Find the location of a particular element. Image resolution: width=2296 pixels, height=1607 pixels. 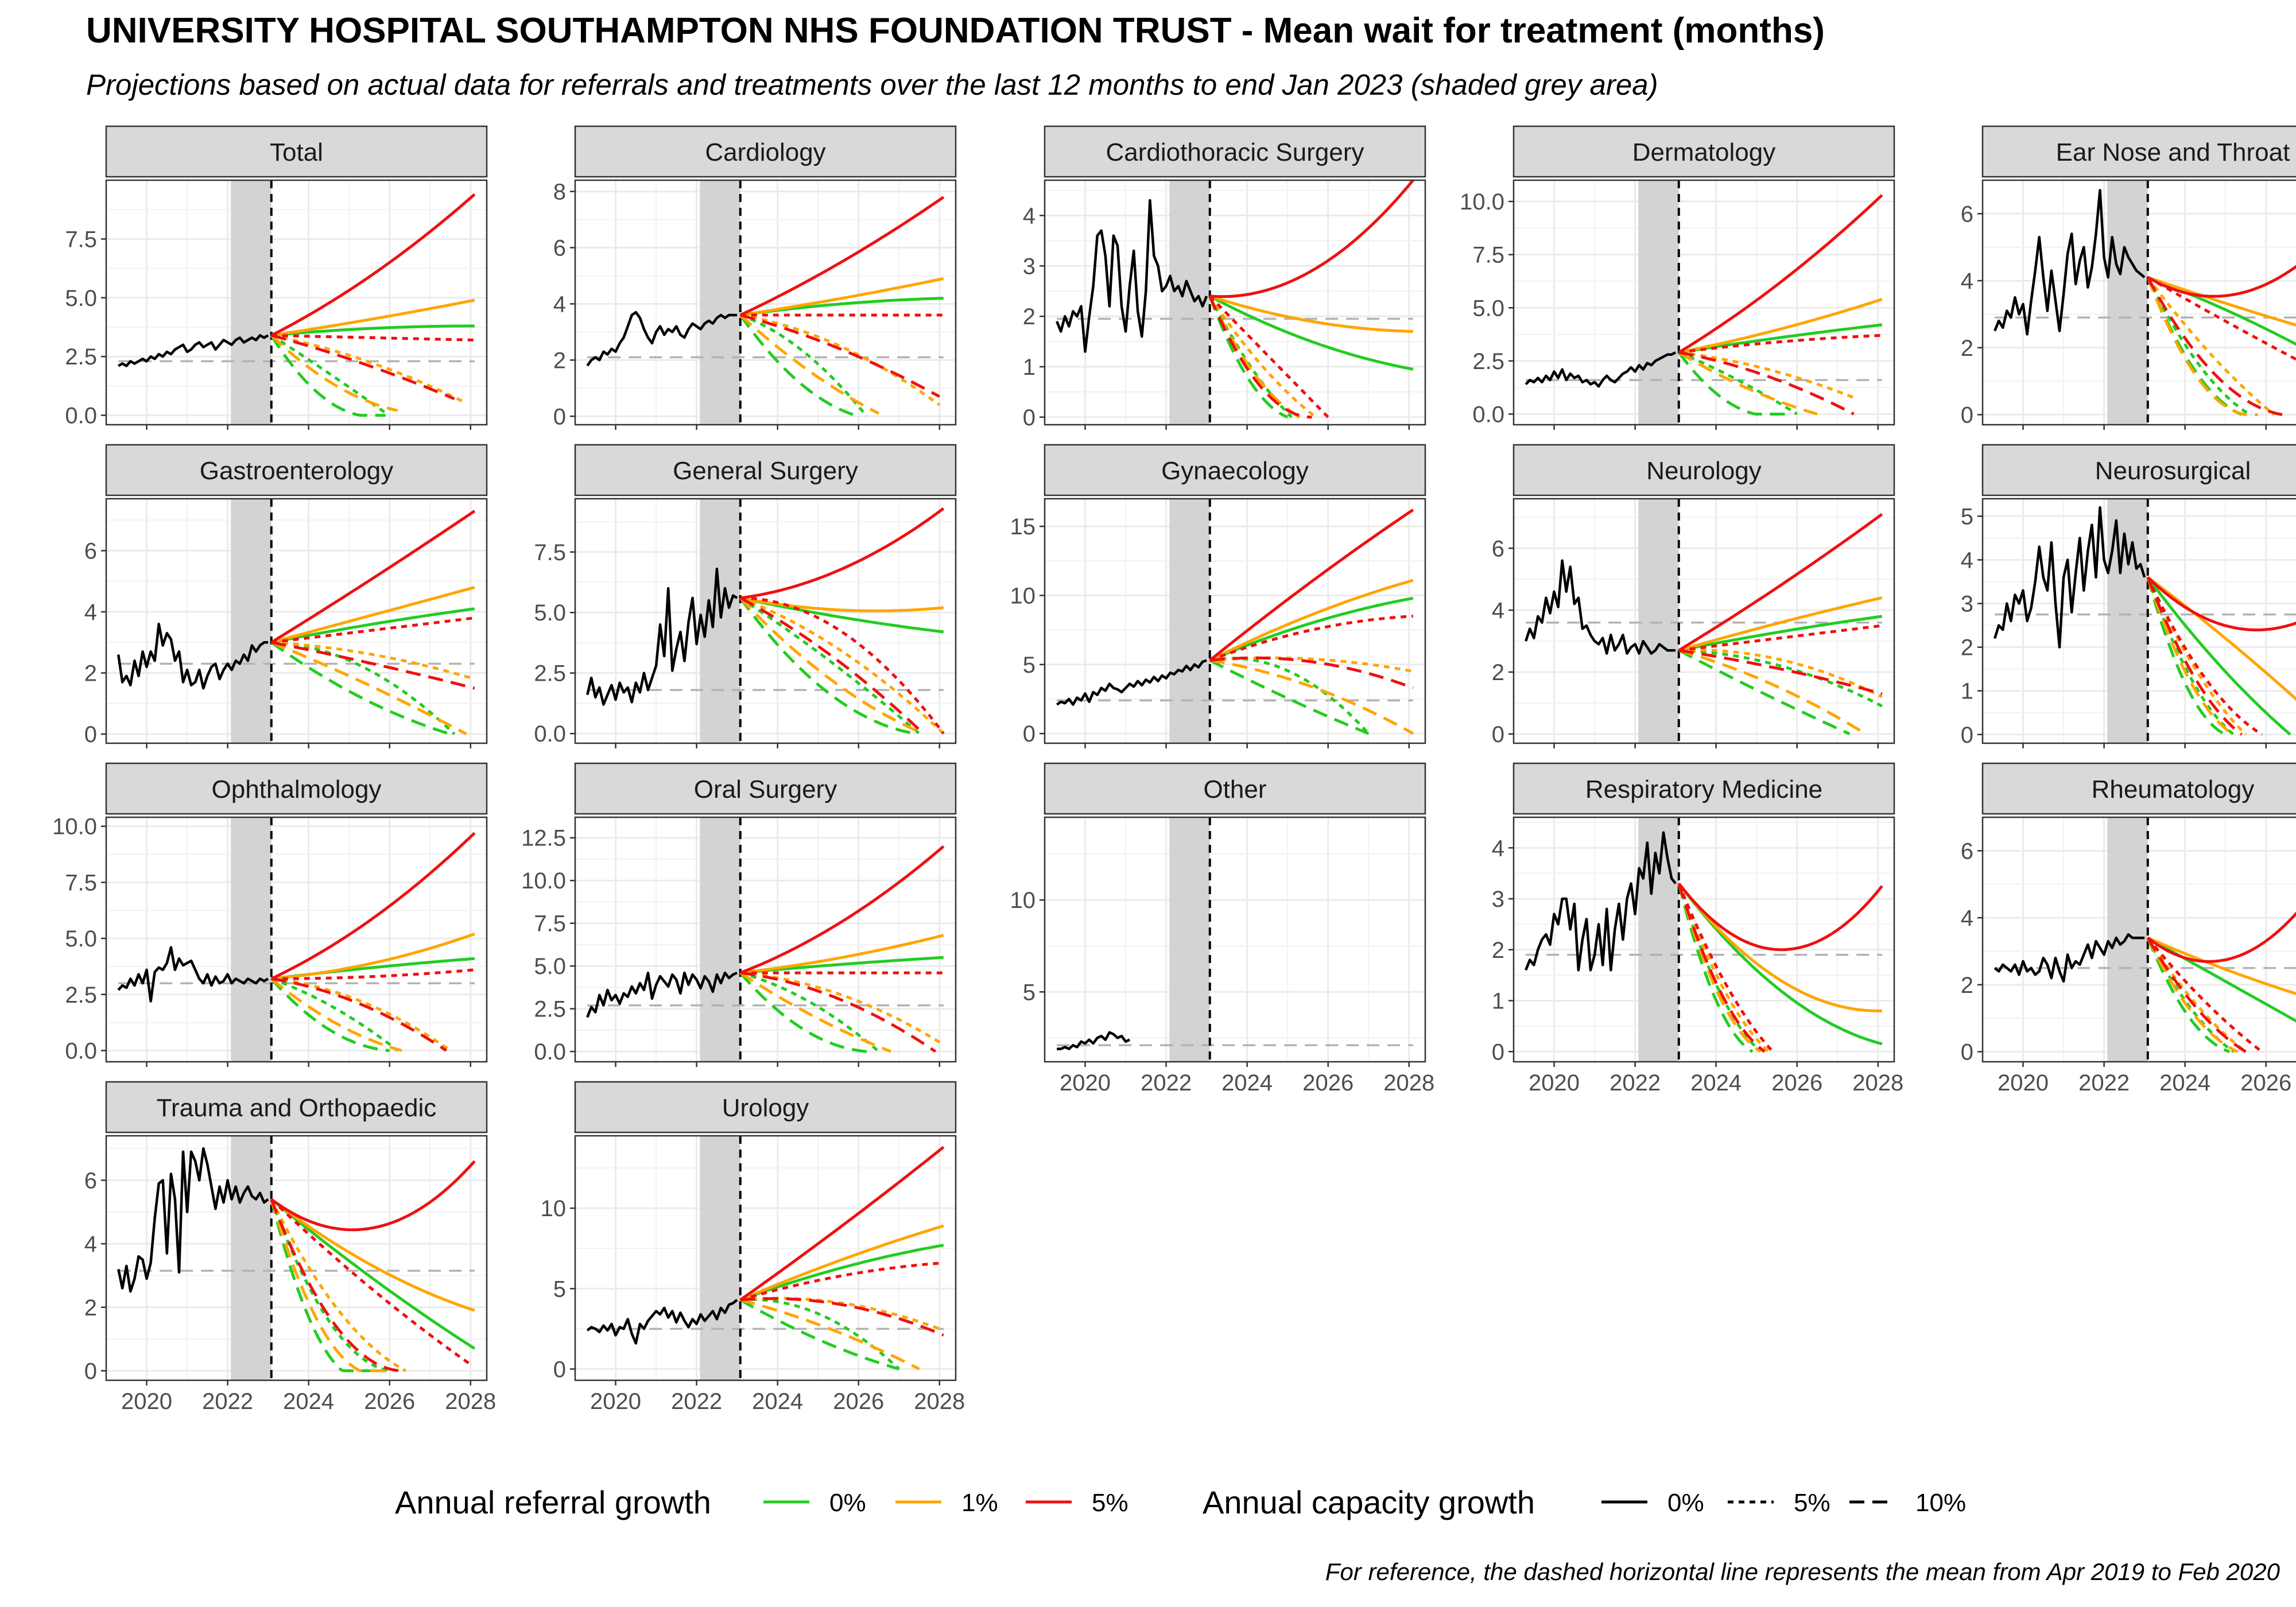

panel-title: General Surgery is located at coordinates (765, 471).